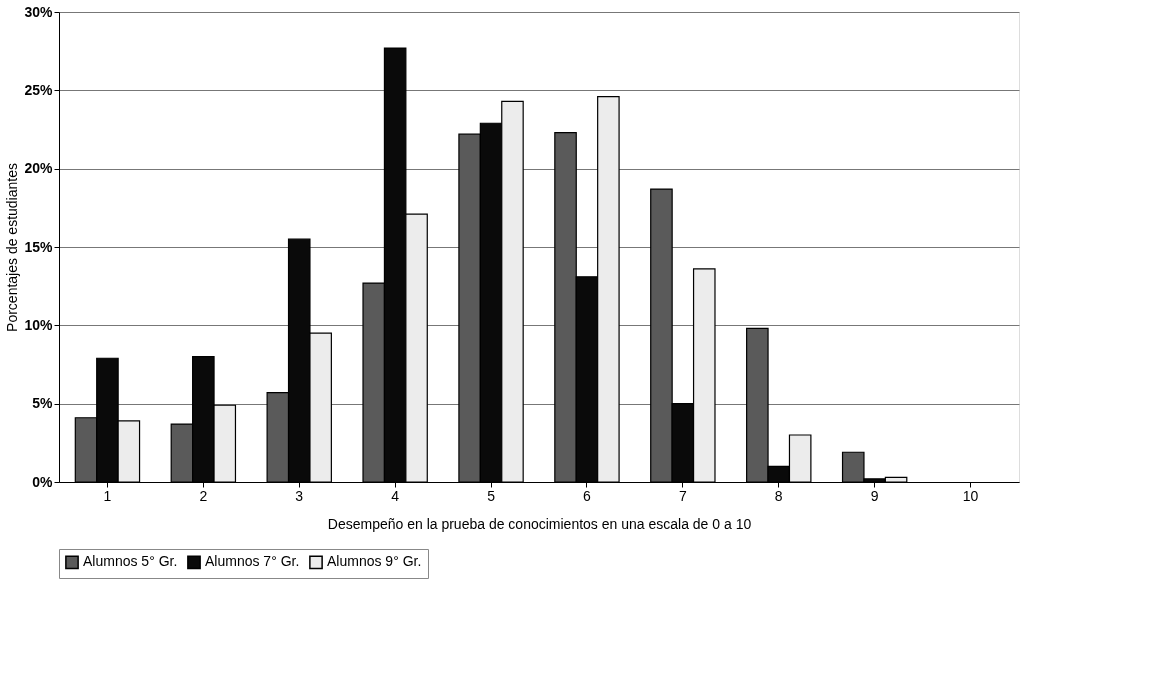  What do you see at coordinates (12, 247) in the screenshot?
I see `y-axis-title: Porcentajes de estudiantes` at bounding box center [12, 247].